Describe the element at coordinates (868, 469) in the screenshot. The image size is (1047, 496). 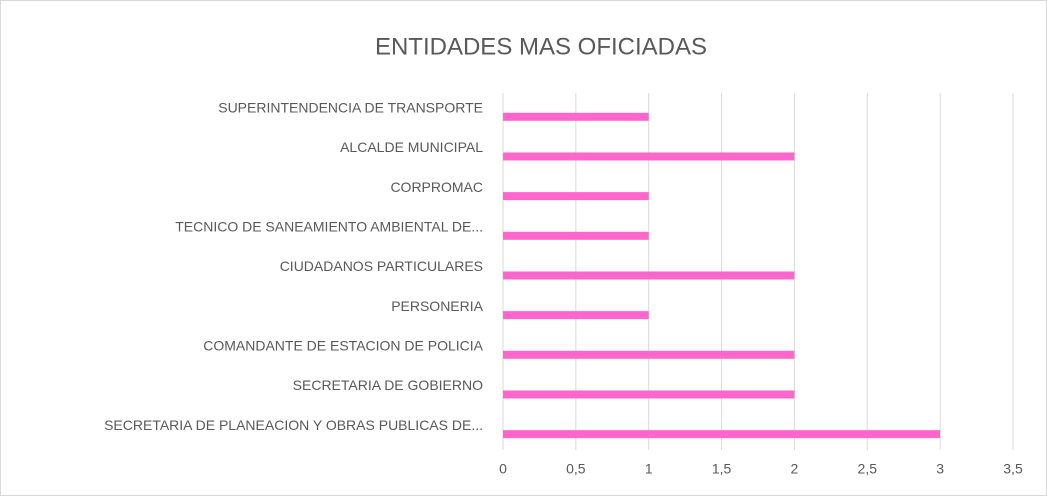
I see `x-tick-label: 2,5` at that location.